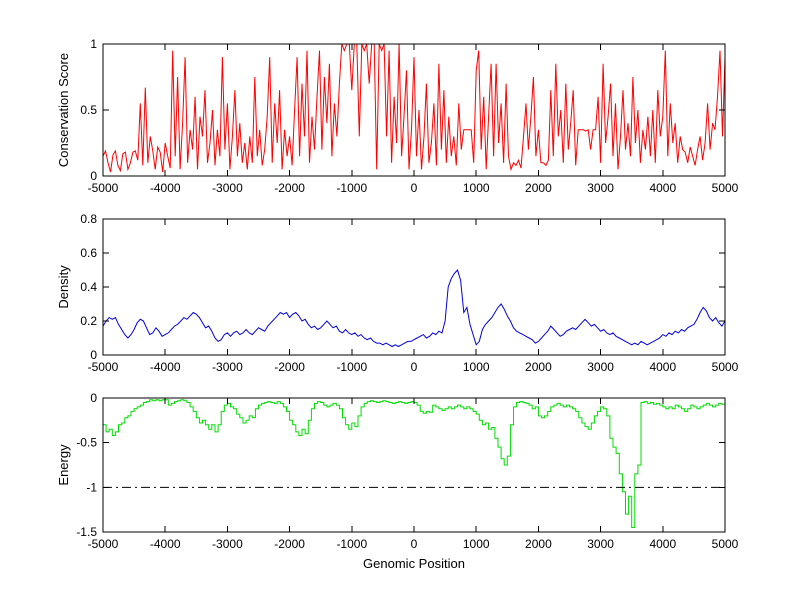 This screenshot has height=604, width=800. What do you see at coordinates (88, 321) in the screenshot?
I see `y-tick-label: 0.2` at bounding box center [88, 321].